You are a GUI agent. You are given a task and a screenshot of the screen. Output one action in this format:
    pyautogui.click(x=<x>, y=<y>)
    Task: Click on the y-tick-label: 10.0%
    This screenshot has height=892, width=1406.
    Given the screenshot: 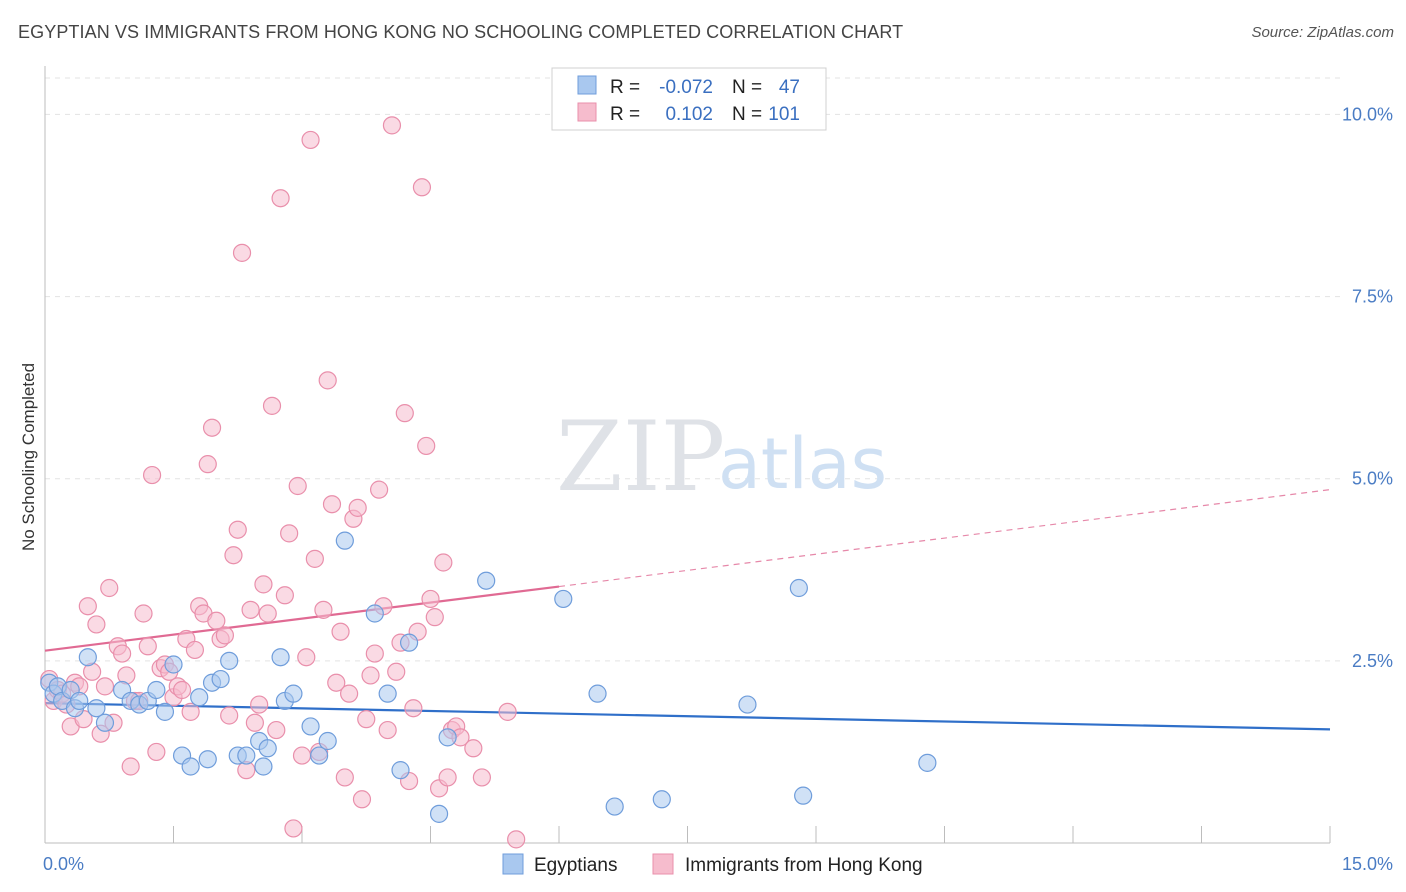 What is the action you would take?
    pyautogui.click(x=1367, y=114)
    